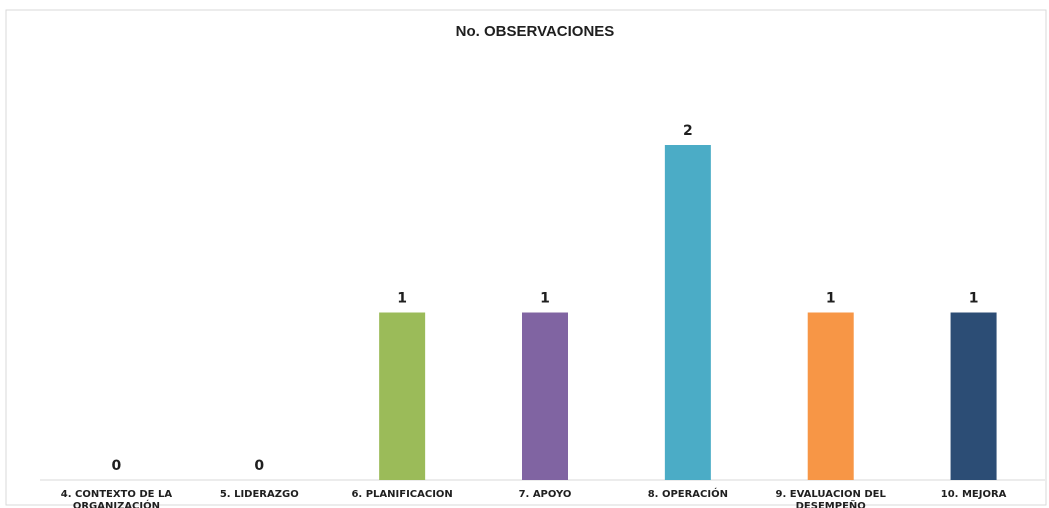 This screenshot has height=508, width=1049. Describe the element at coordinates (688, 493) in the screenshot. I see `x-tick-label-5: 8. OPERACIÓN` at that location.